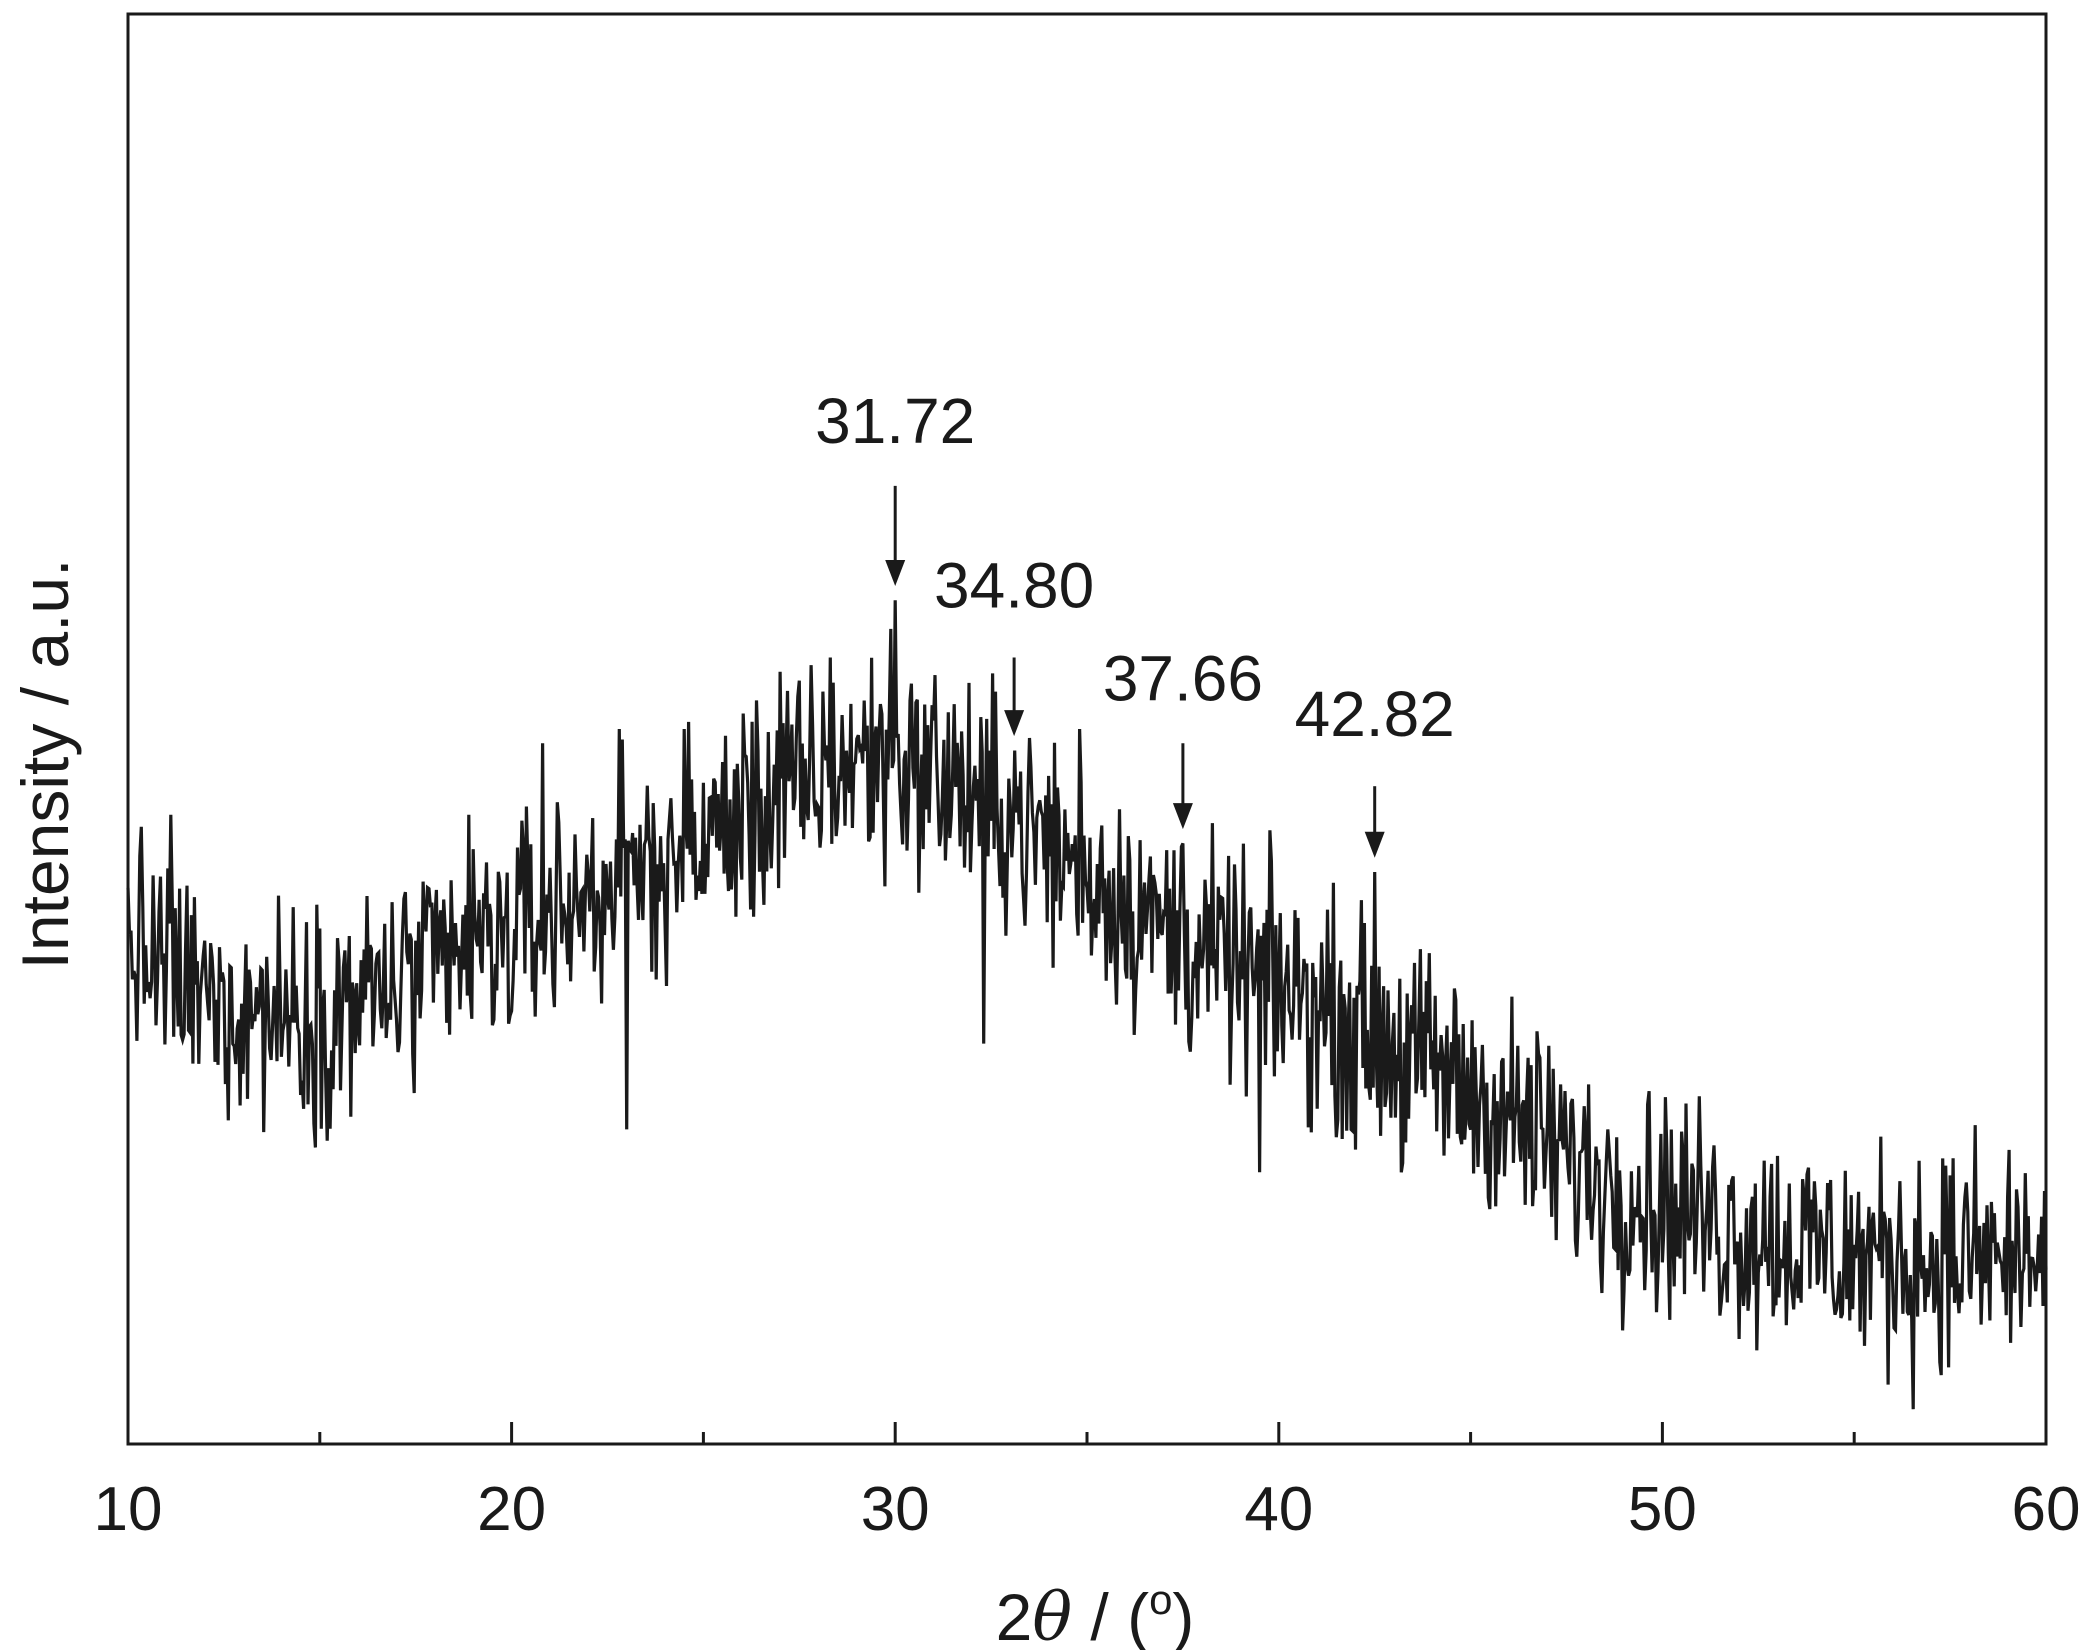 The width and height of the screenshot is (2094, 1650). I want to click on x-axis-title-close: ), so click(1183, 1615).